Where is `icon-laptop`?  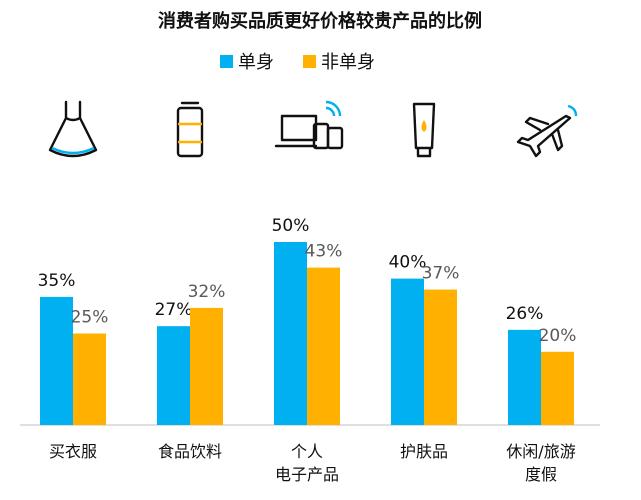
icon-laptop is located at coordinates (299, 128).